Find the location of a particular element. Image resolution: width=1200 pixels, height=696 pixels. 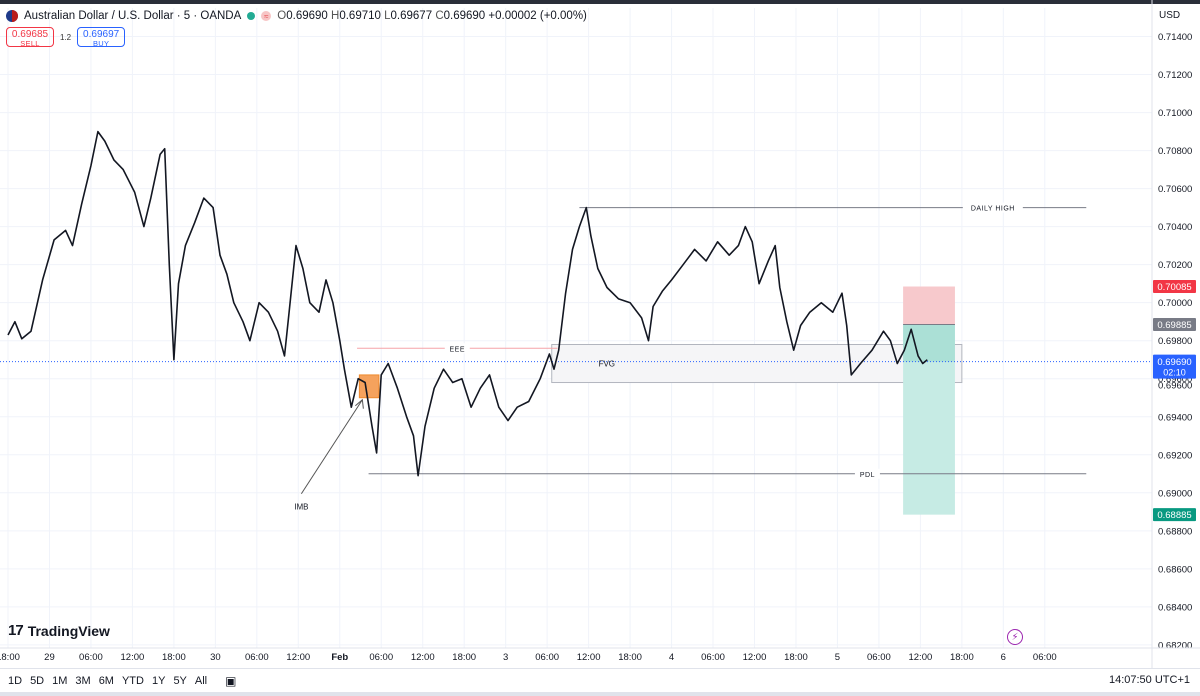

y-tick-label: 0.70800 is located at coordinates (1175, 151).